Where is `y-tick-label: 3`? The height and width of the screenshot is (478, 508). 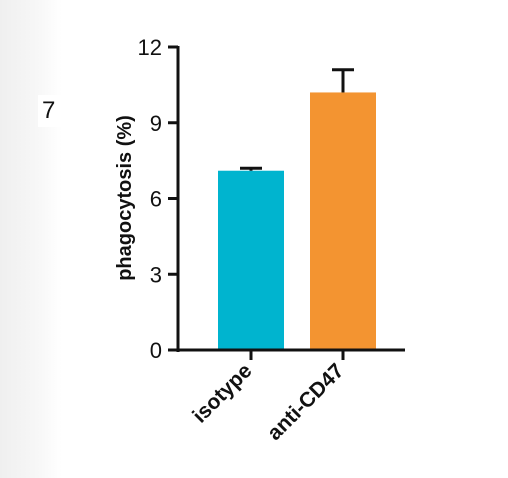 y-tick-label: 3 is located at coordinates (156, 274).